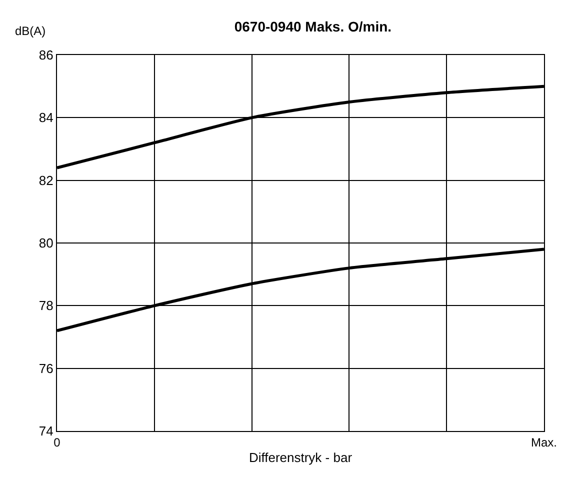 The width and height of the screenshot is (569, 479). What do you see at coordinates (46, 431) in the screenshot?
I see `y-tick-label: 74` at bounding box center [46, 431].